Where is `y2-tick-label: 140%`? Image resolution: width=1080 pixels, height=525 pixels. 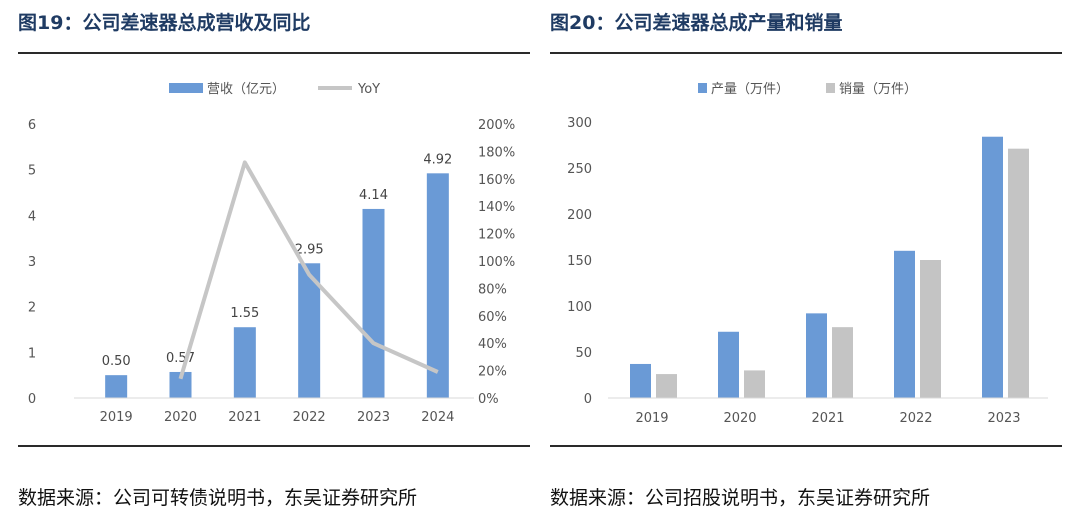 y2-tick-label: 140% is located at coordinates (496, 207).